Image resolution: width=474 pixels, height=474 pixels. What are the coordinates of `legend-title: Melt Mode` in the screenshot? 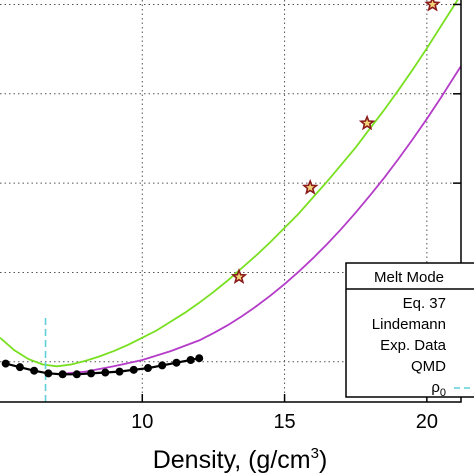 It's located at (409, 277).